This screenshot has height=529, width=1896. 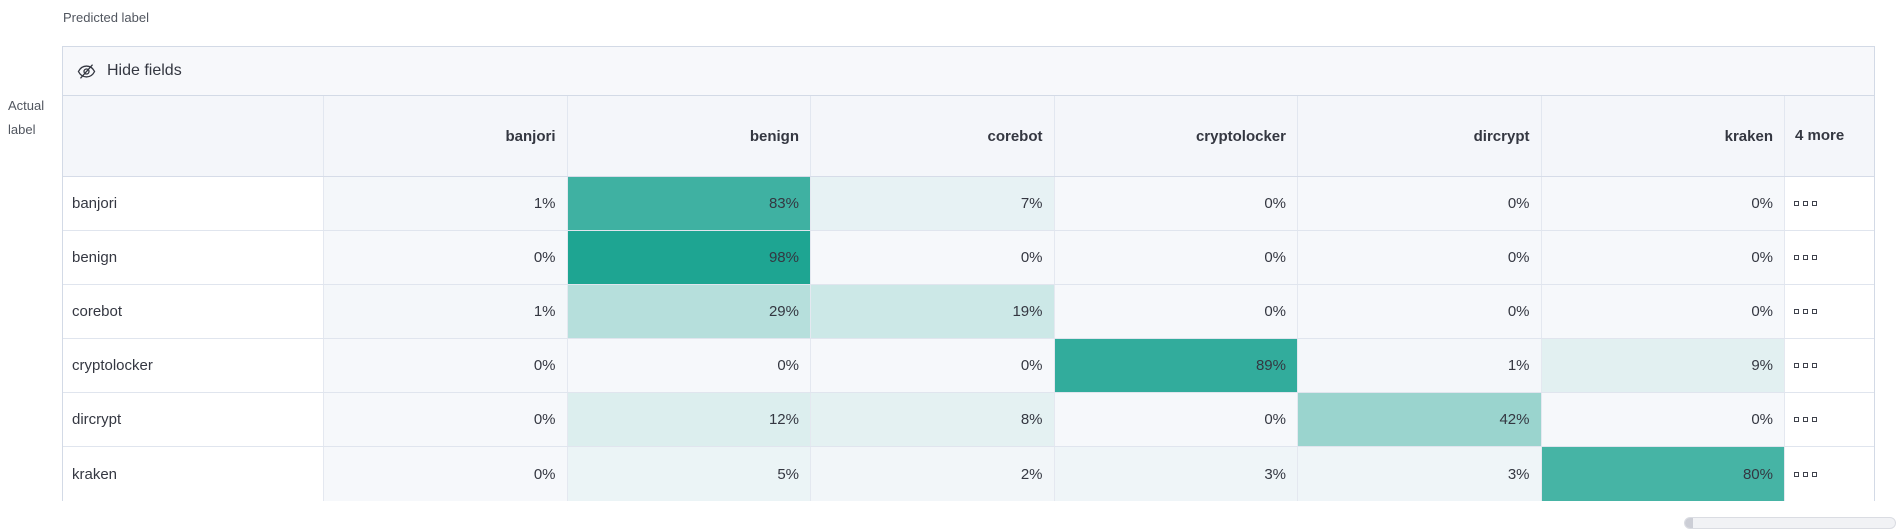 I want to click on column-header-more: 4 more, so click(x=1829, y=136).